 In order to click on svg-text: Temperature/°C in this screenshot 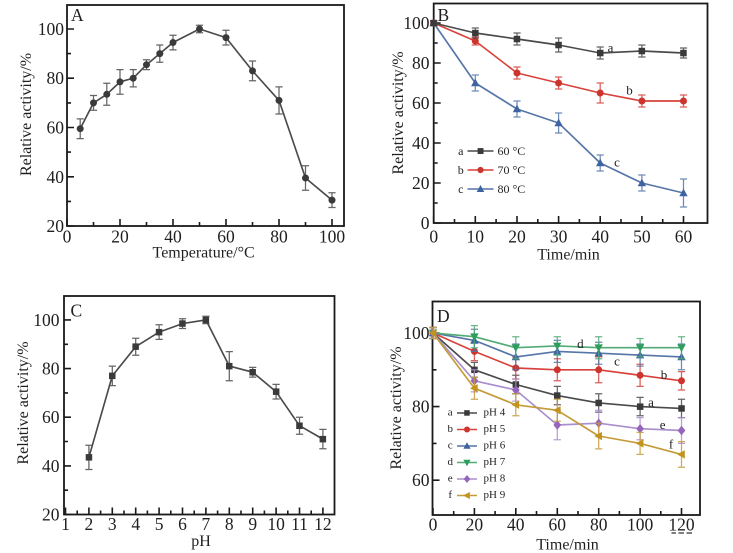, I will do `click(204, 252)`.